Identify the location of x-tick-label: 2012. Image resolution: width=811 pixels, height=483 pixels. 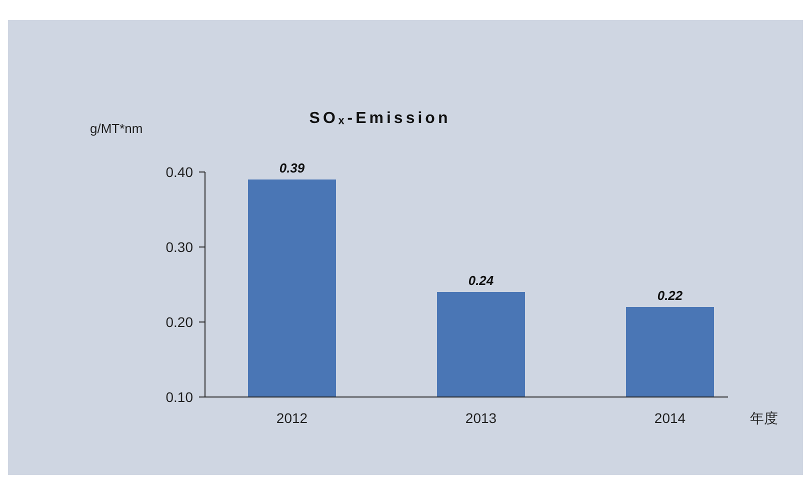
(292, 418).